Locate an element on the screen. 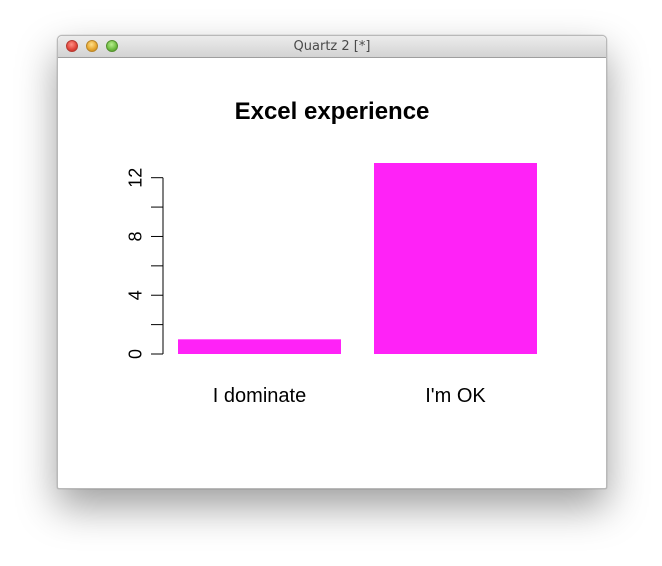 The width and height of the screenshot is (662, 566). x-tick-label: I'm OK is located at coordinates (455, 396).